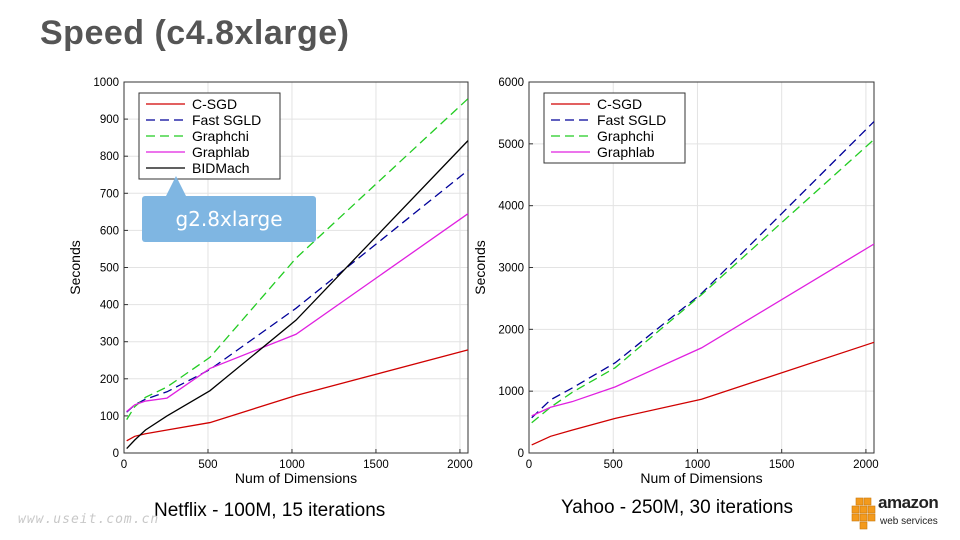  I want to click on y-tick-label: 900, so click(109, 120).